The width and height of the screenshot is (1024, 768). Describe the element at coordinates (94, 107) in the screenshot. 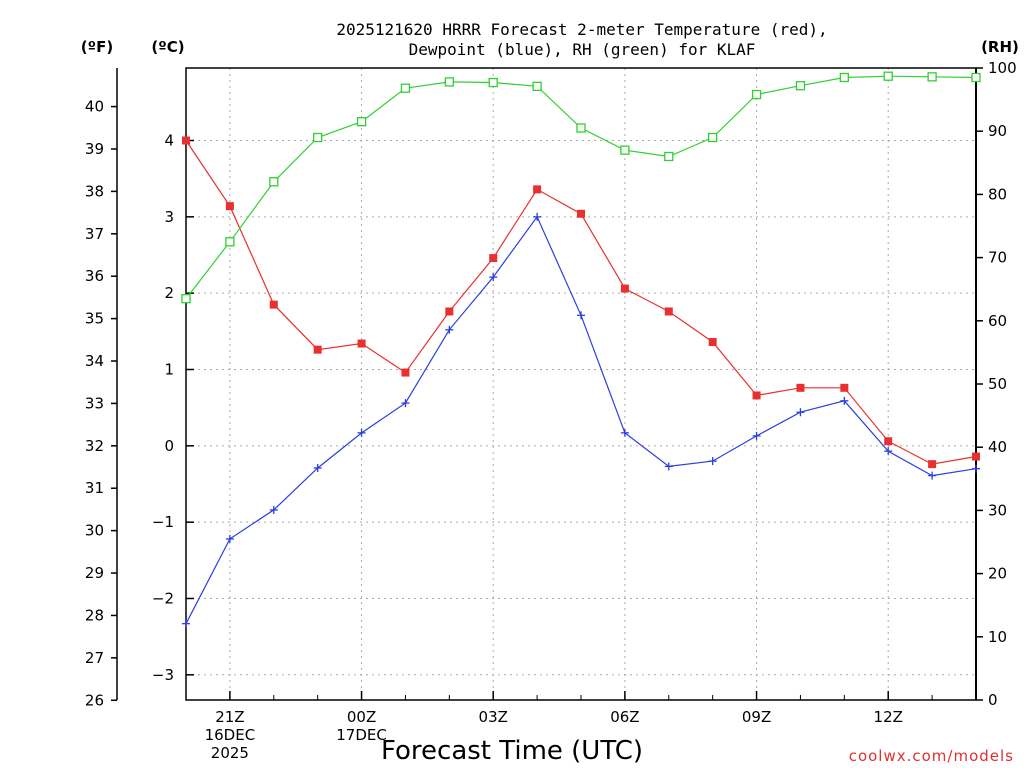

I see `fahrenheit-tick-label: 40` at that location.